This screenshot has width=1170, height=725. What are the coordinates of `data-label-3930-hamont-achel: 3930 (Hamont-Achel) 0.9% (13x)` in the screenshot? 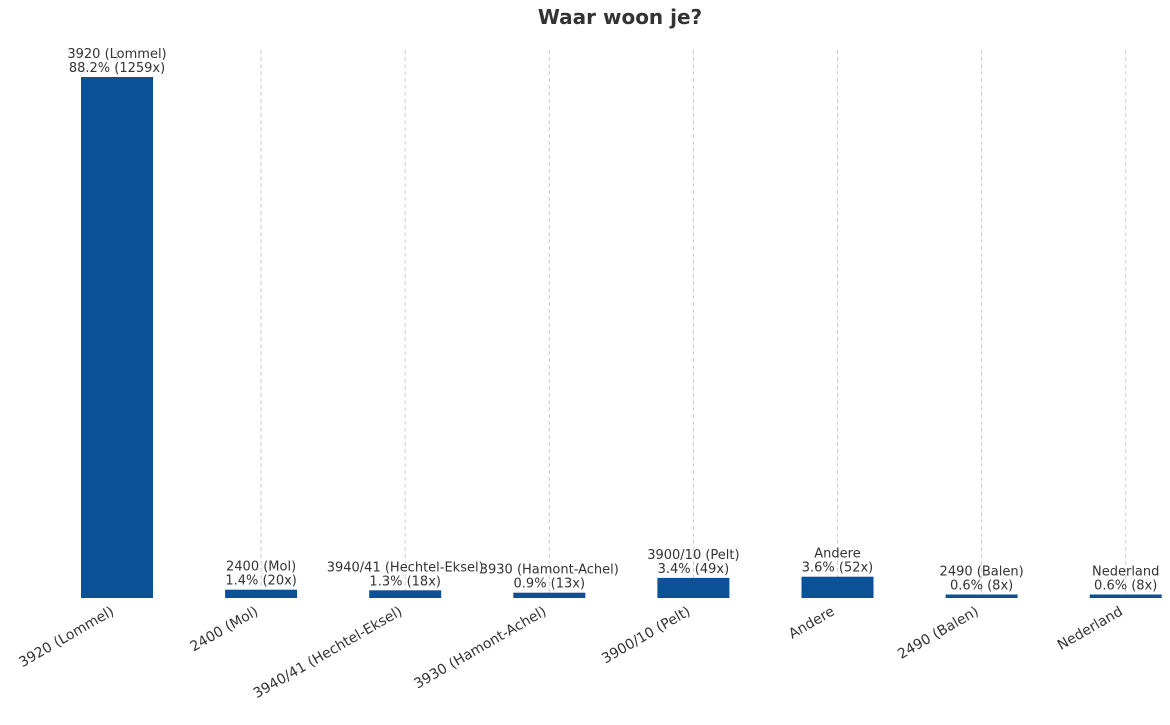 It's located at (549, 577).